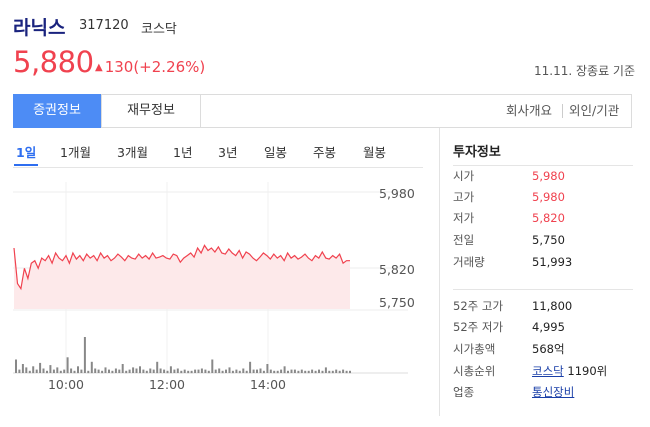 The height and width of the screenshot is (427, 650). I want to click on info-tab-bar: 증권정보 재무정보 회사개요 외인/기관, so click(322, 111).